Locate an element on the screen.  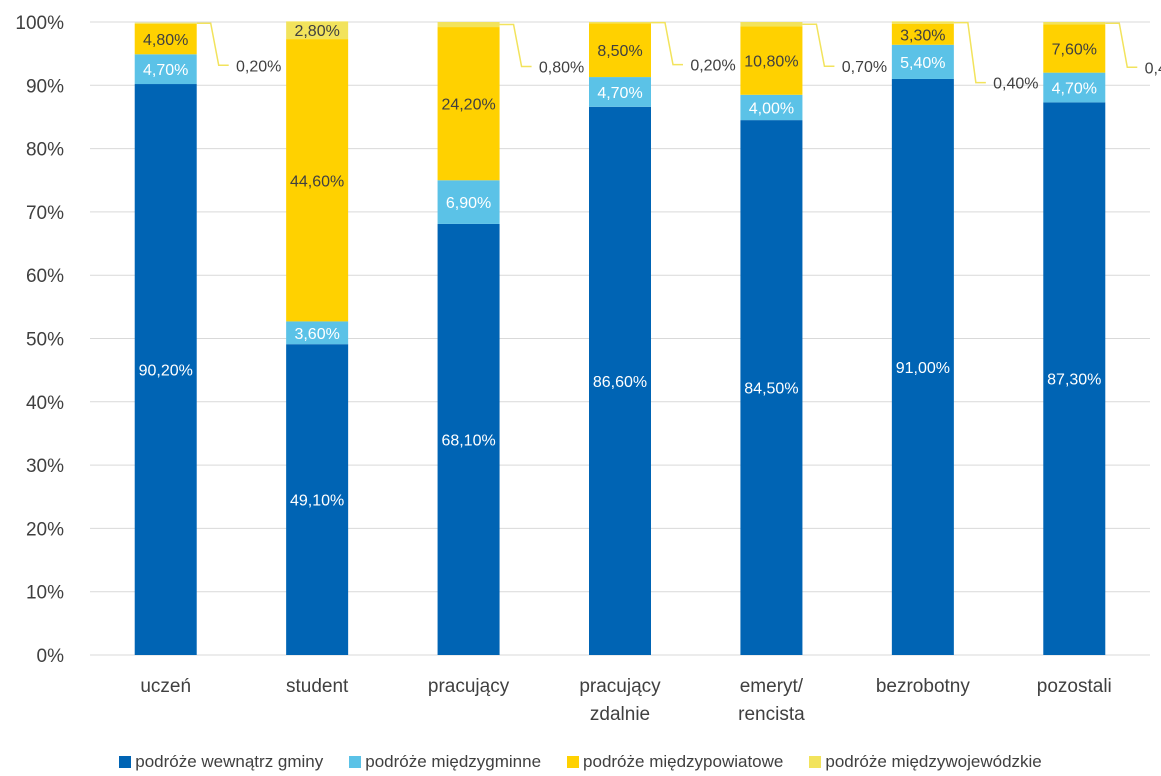
data-label: 24,20% is located at coordinates (468, 105).